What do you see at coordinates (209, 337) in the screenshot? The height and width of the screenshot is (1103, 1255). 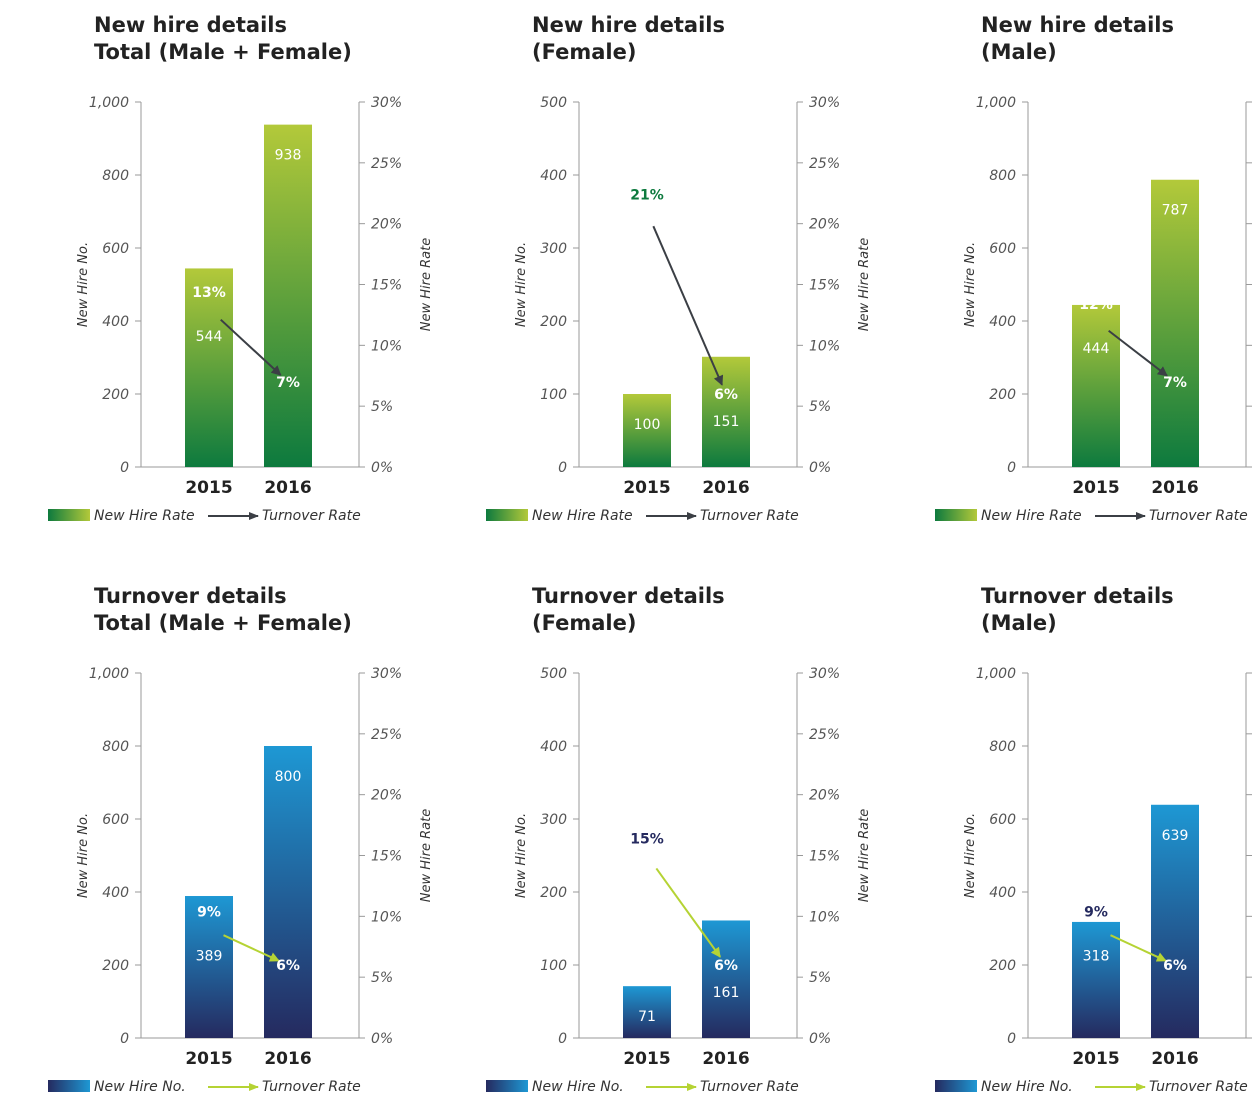 I see `bar-value-label: 544` at bounding box center [209, 337].